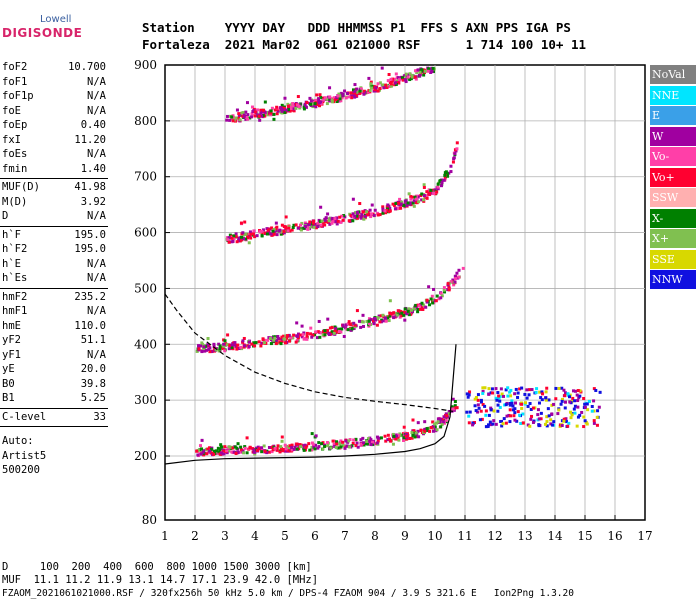  I want to click on y-tick-label: 200, so click(145, 456).